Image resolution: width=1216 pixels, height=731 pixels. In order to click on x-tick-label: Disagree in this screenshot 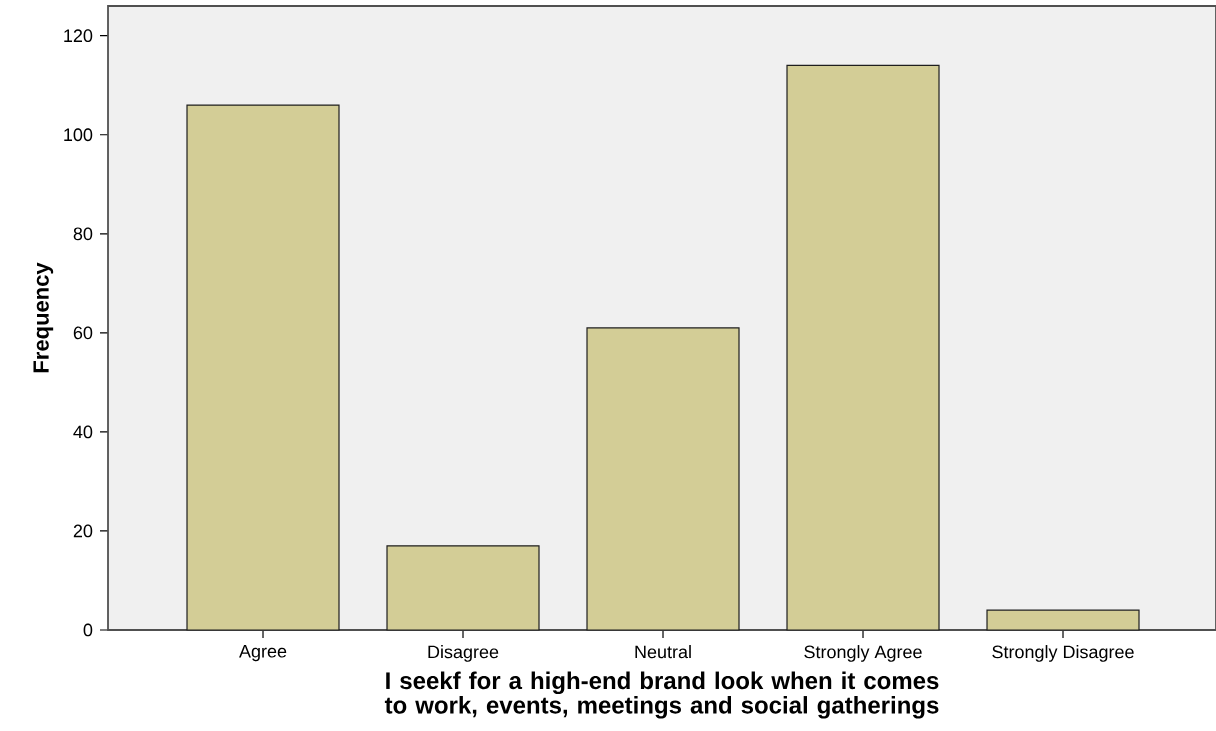, I will do `click(463, 653)`.